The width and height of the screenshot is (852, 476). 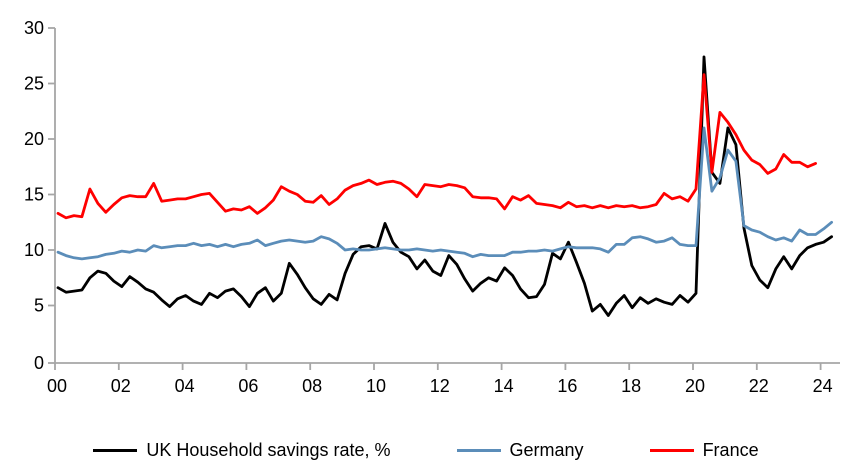 What do you see at coordinates (34, 139) in the screenshot?
I see `y-tick-label: 20` at bounding box center [34, 139].